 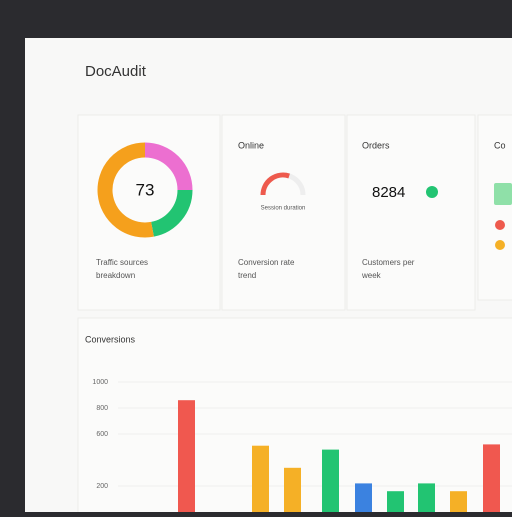 I want to click on card-title: Orders, so click(x=376, y=145).